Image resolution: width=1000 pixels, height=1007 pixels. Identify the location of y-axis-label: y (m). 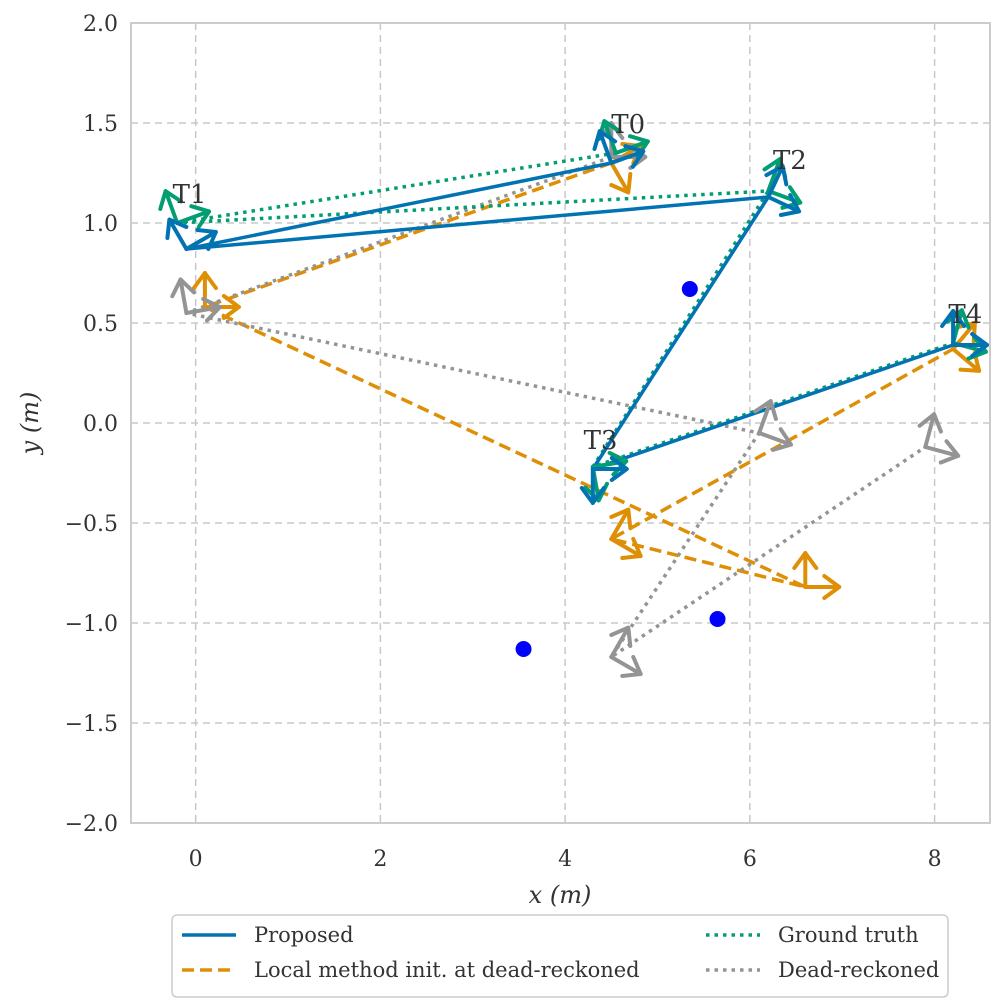
(30, 424).